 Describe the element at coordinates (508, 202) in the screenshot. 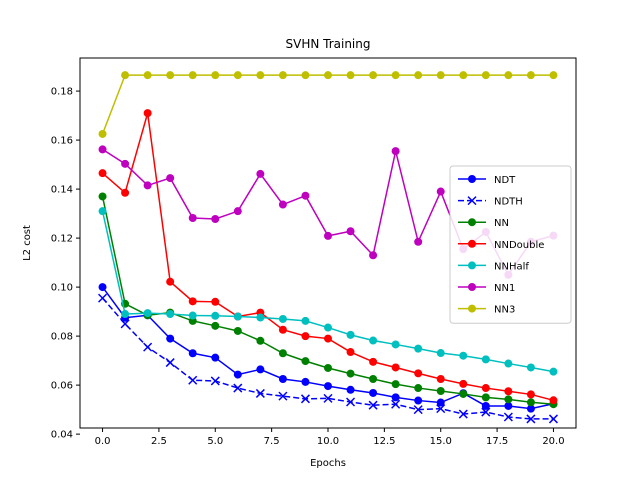

I see `legend-label: NDTH` at that location.